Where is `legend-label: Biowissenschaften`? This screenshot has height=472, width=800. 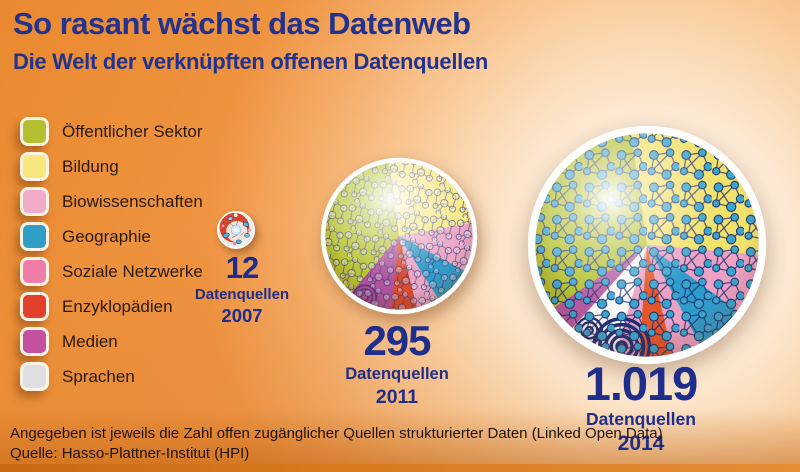 legend-label: Biowissenschaften is located at coordinates (132, 201).